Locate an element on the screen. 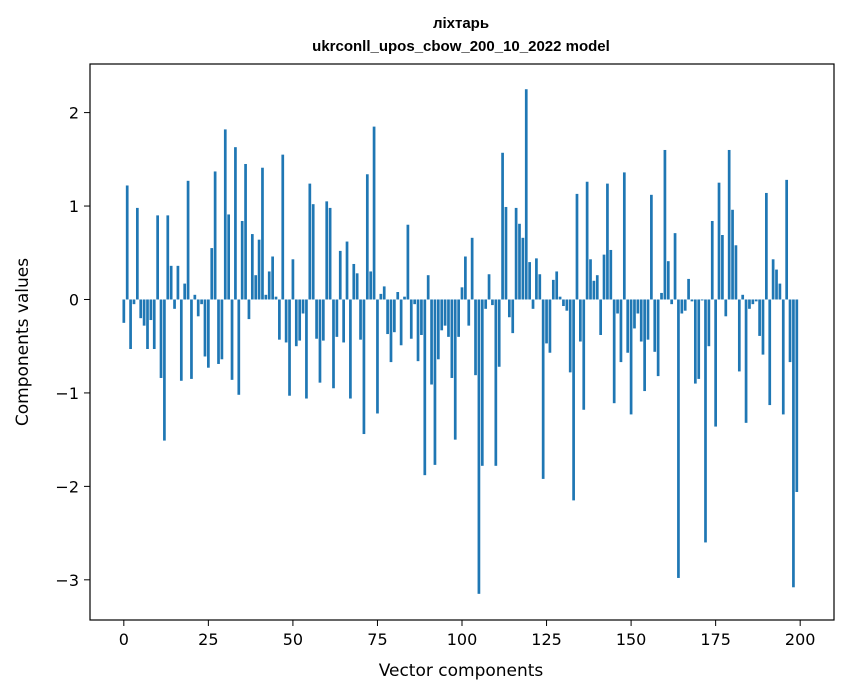  x-tick-label: 0 is located at coordinates (124, 639).